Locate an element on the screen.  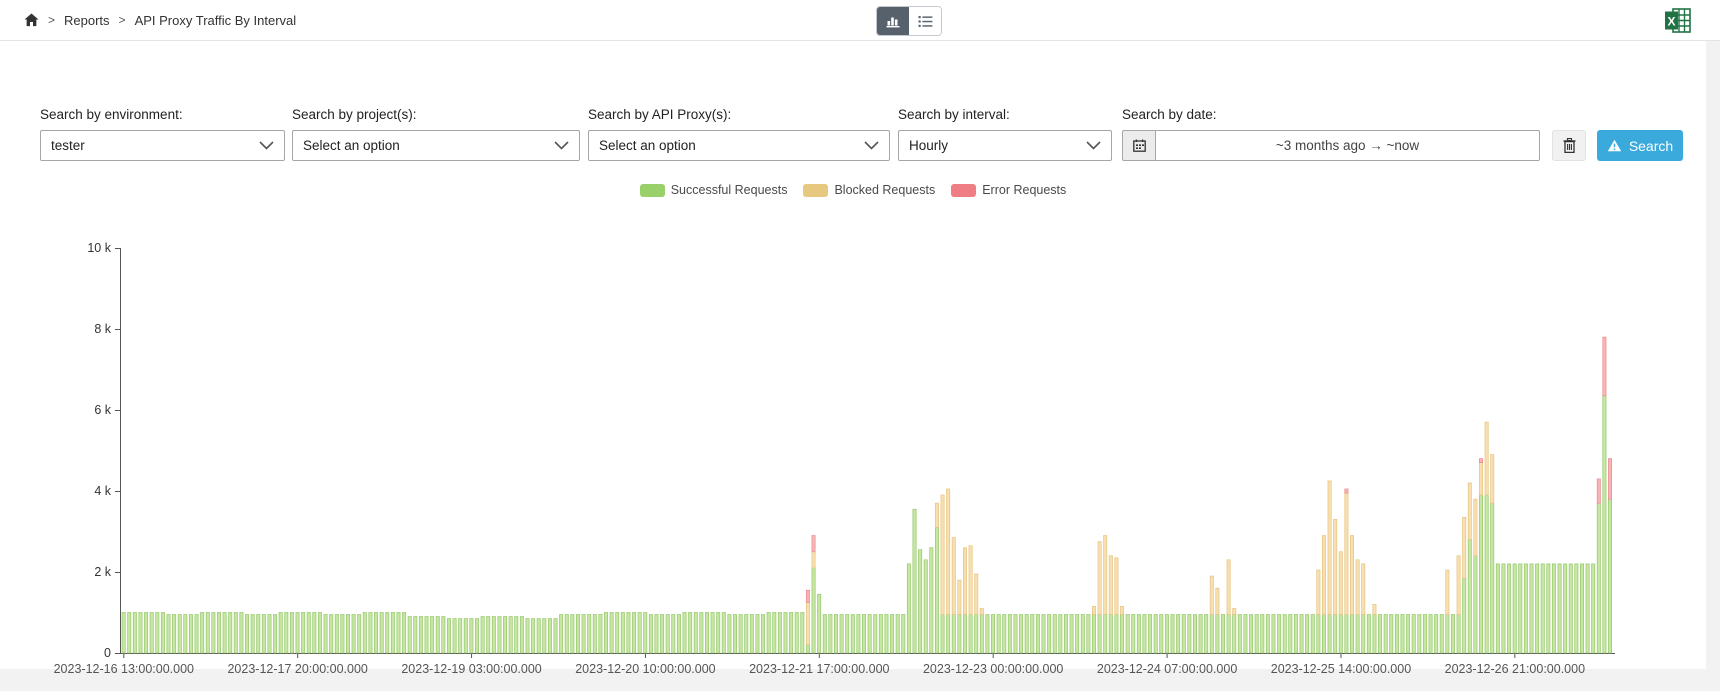
legend-swatch-error is located at coordinates (964, 190).